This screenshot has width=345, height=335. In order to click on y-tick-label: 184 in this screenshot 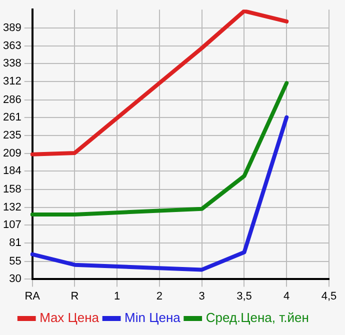, I will do `click(12, 171)`.